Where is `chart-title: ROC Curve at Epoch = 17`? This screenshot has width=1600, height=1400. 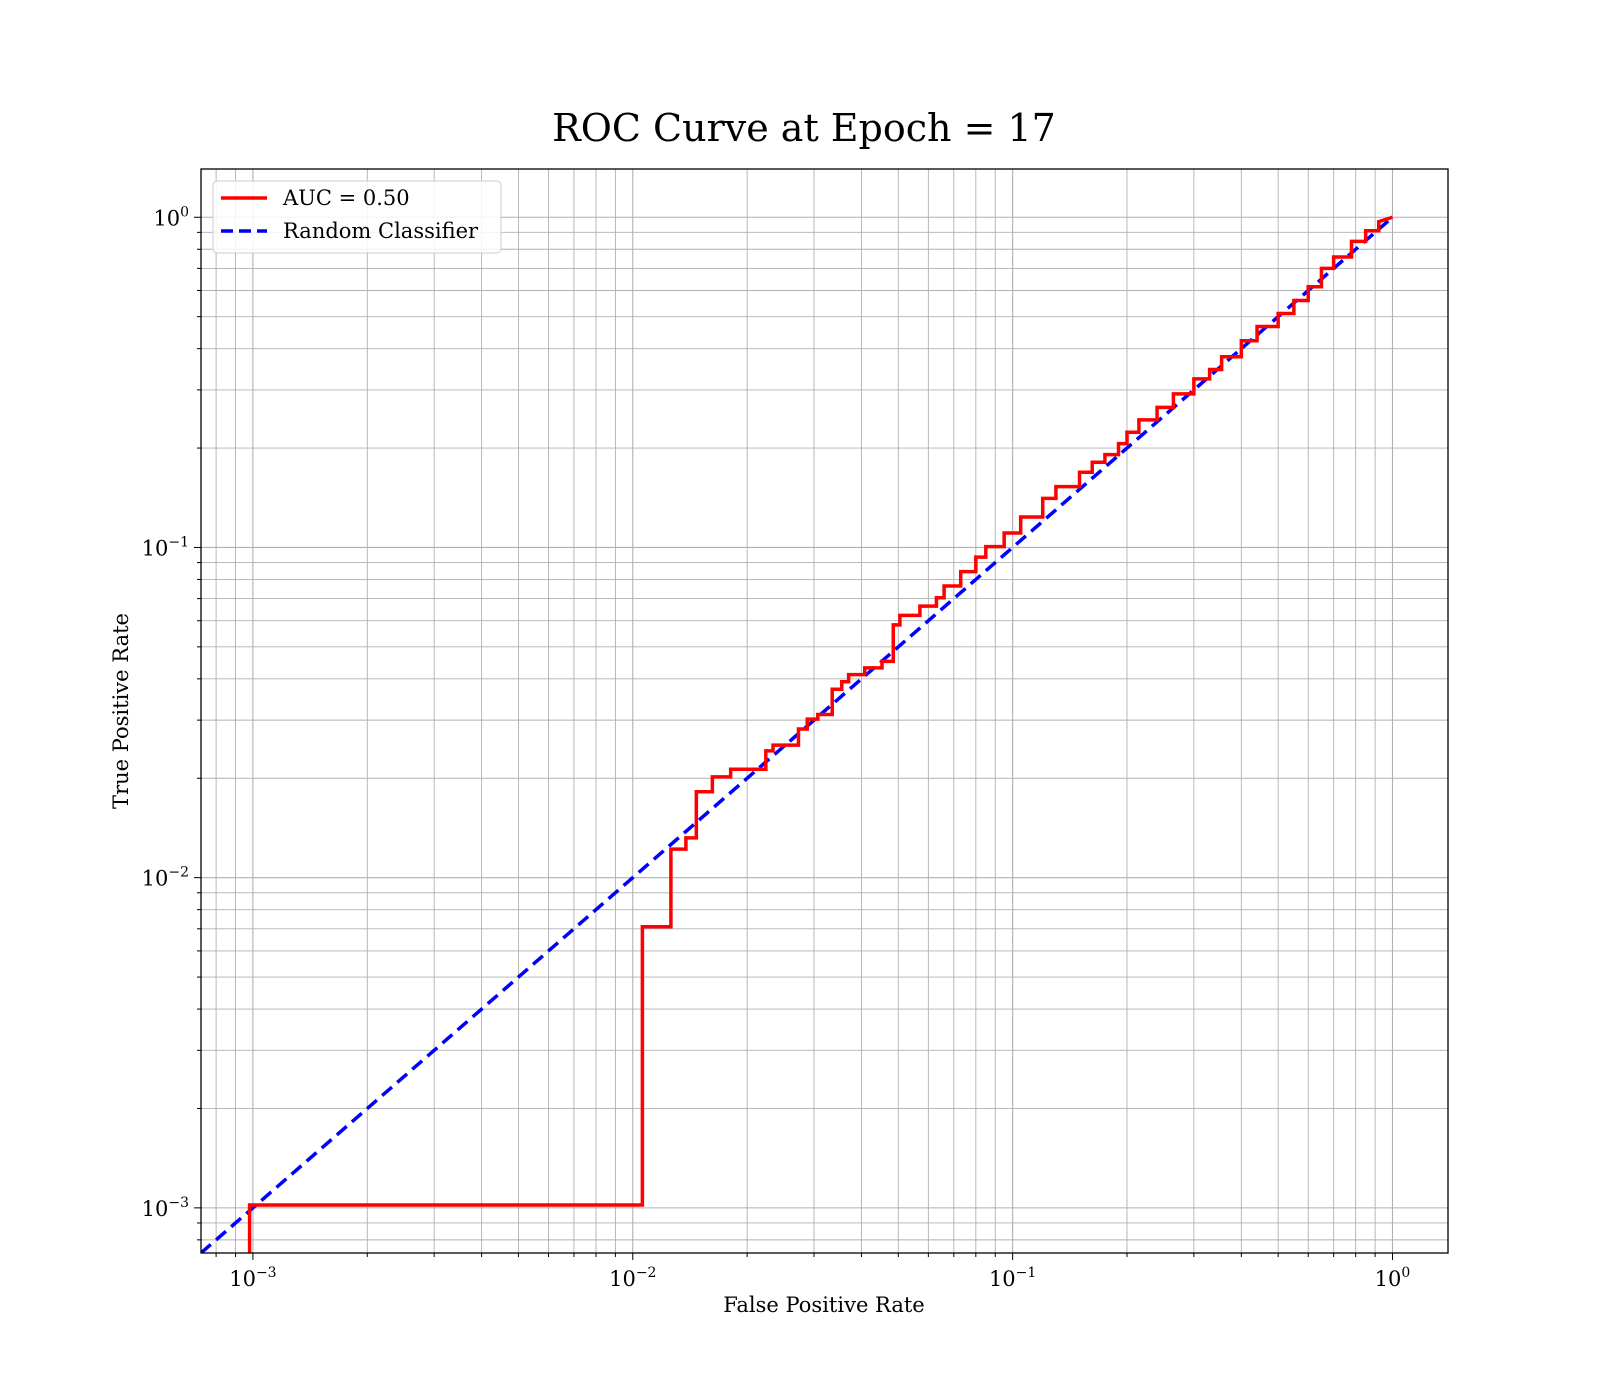 chart-title: ROC Curve at Epoch = 17 is located at coordinates (804, 128).